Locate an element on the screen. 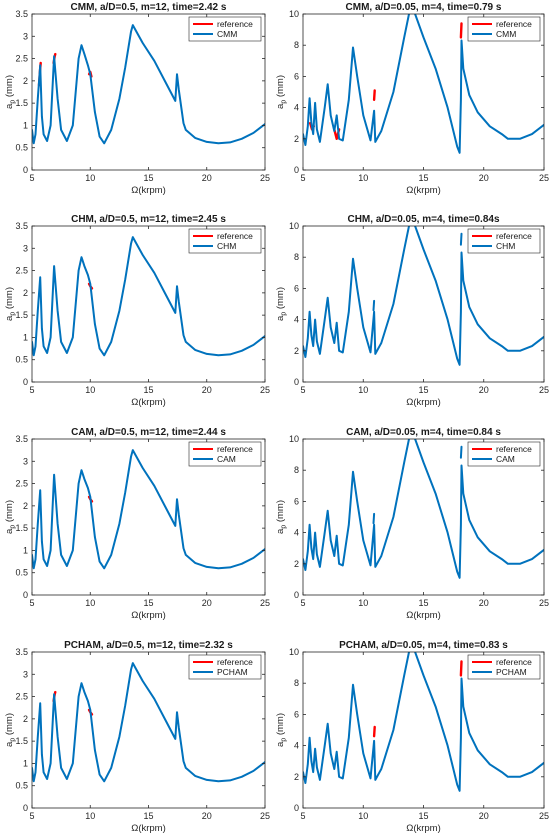 This screenshot has width=550, height=835. series-cam-line is located at coordinates (479, 509).